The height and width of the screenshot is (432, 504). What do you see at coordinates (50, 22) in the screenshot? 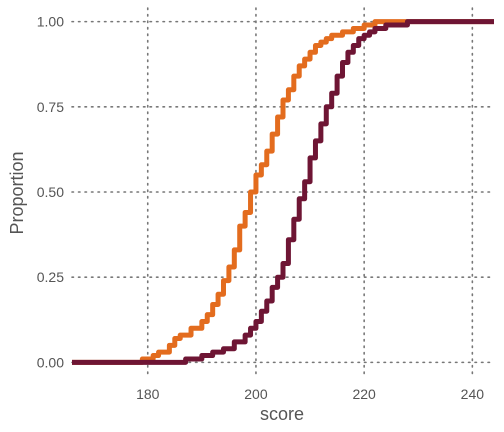
I see `y-tick-label: 1.00` at bounding box center [50, 22].